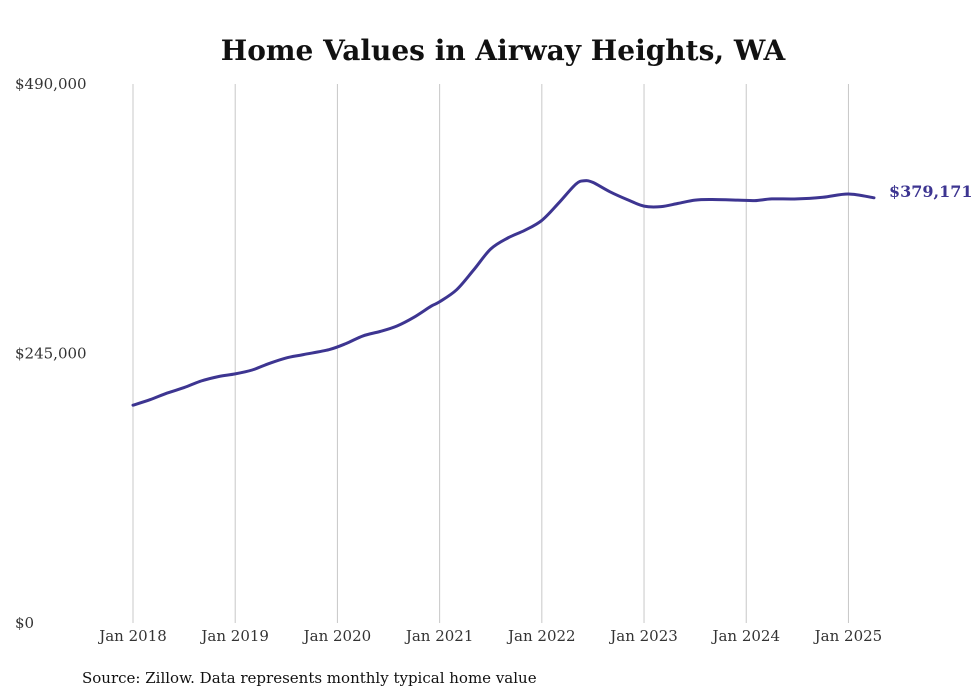 The image size is (980, 699). Describe the element at coordinates (745, 636) in the screenshot. I see `x-tick-label: Jan 2024` at that location.